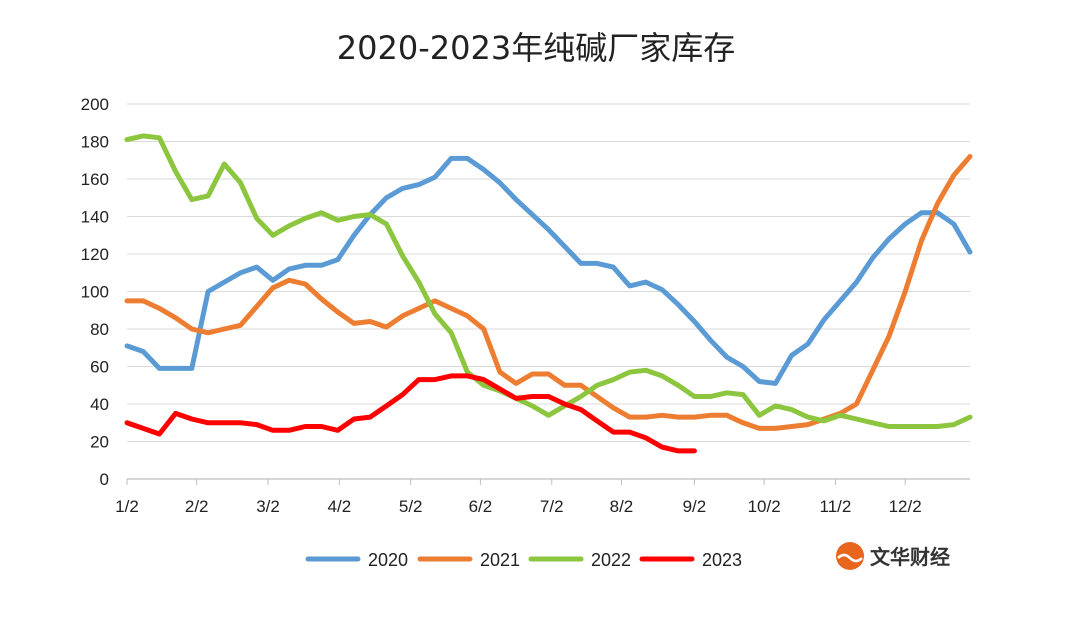 Image resolution: width=1080 pixels, height=644 pixels. Describe the element at coordinates (99, 442) in the screenshot. I see `y-tick-label: 20` at that location.